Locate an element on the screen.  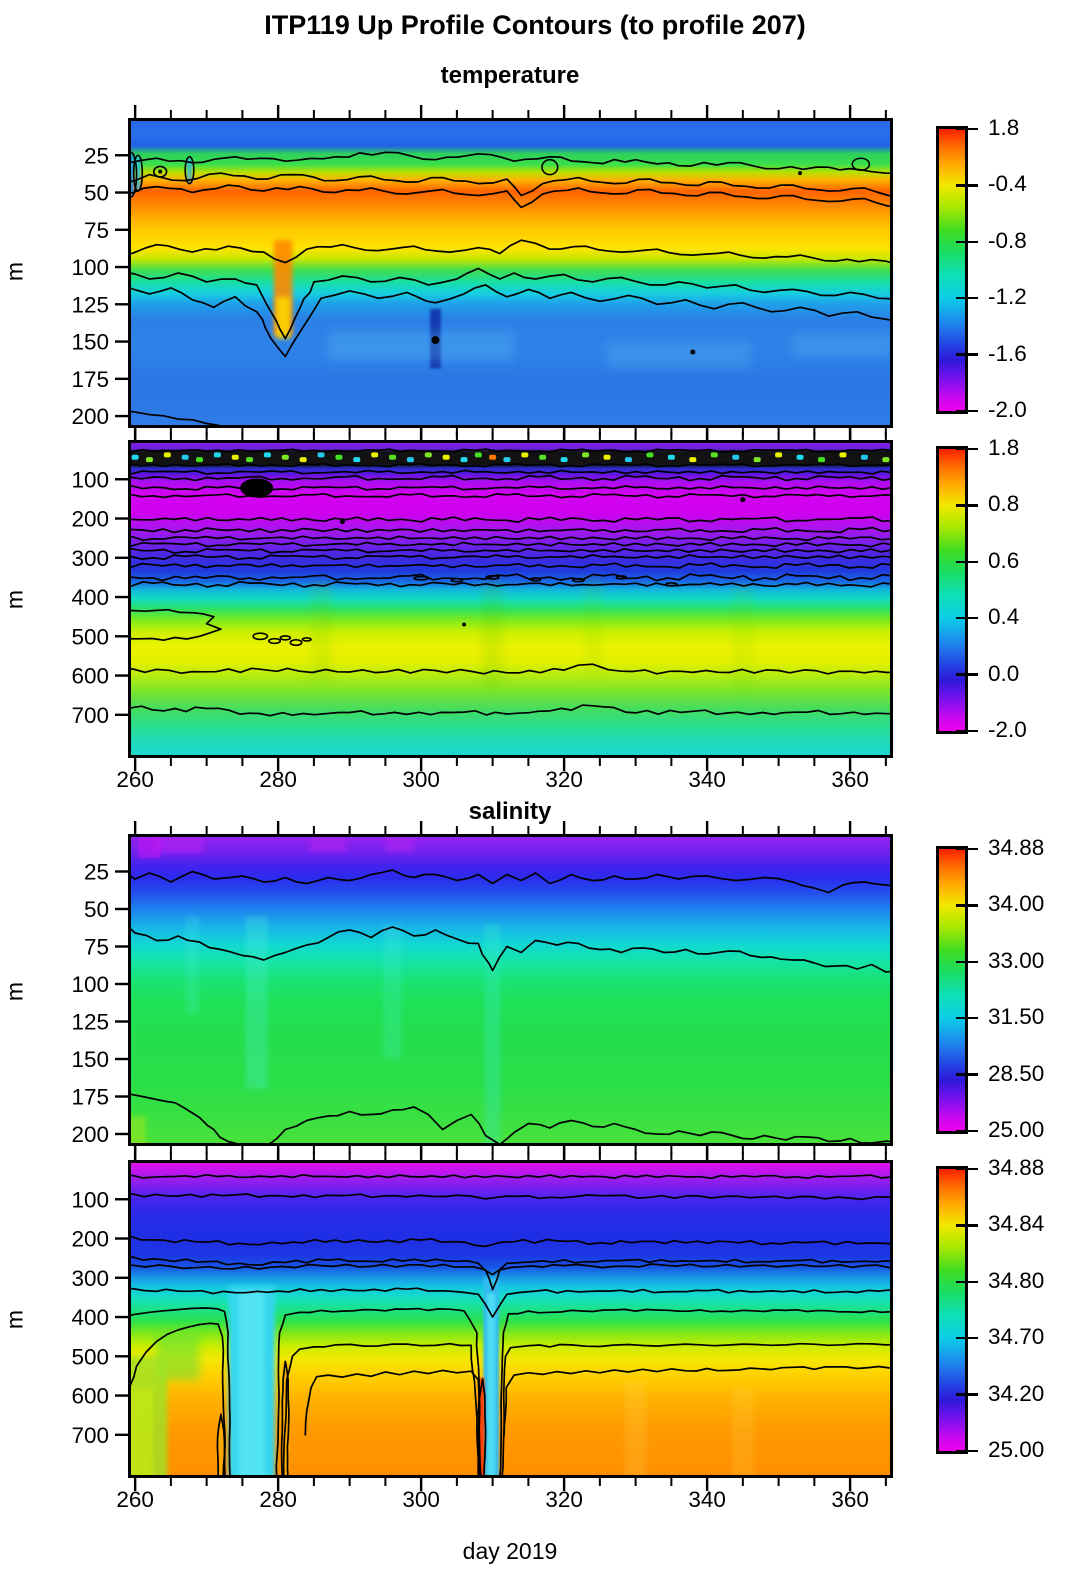
y-tick-label: 125 is located at coordinates (90, 304).